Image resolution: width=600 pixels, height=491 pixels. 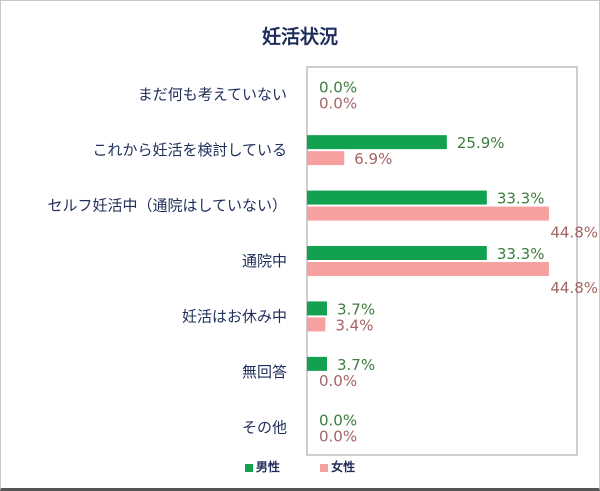 What do you see at coordinates (373, 159) in the screenshot?
I see `data-label-female: 6.9%` at bounding box center [373, 159].